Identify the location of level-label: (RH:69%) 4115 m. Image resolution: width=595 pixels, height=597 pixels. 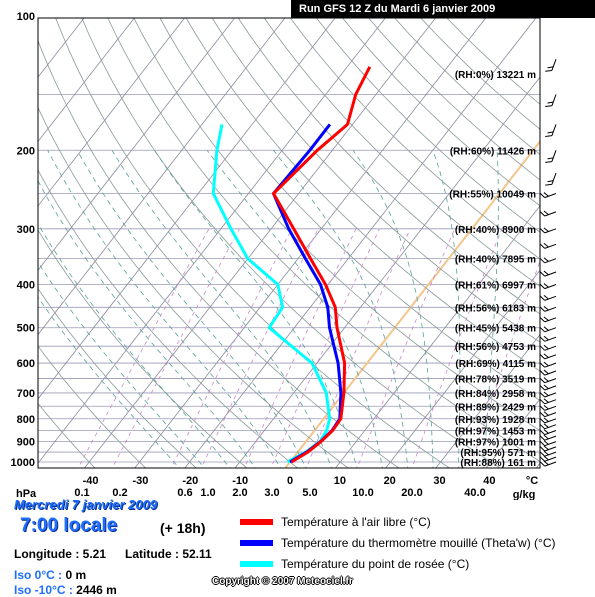
(495, 364).